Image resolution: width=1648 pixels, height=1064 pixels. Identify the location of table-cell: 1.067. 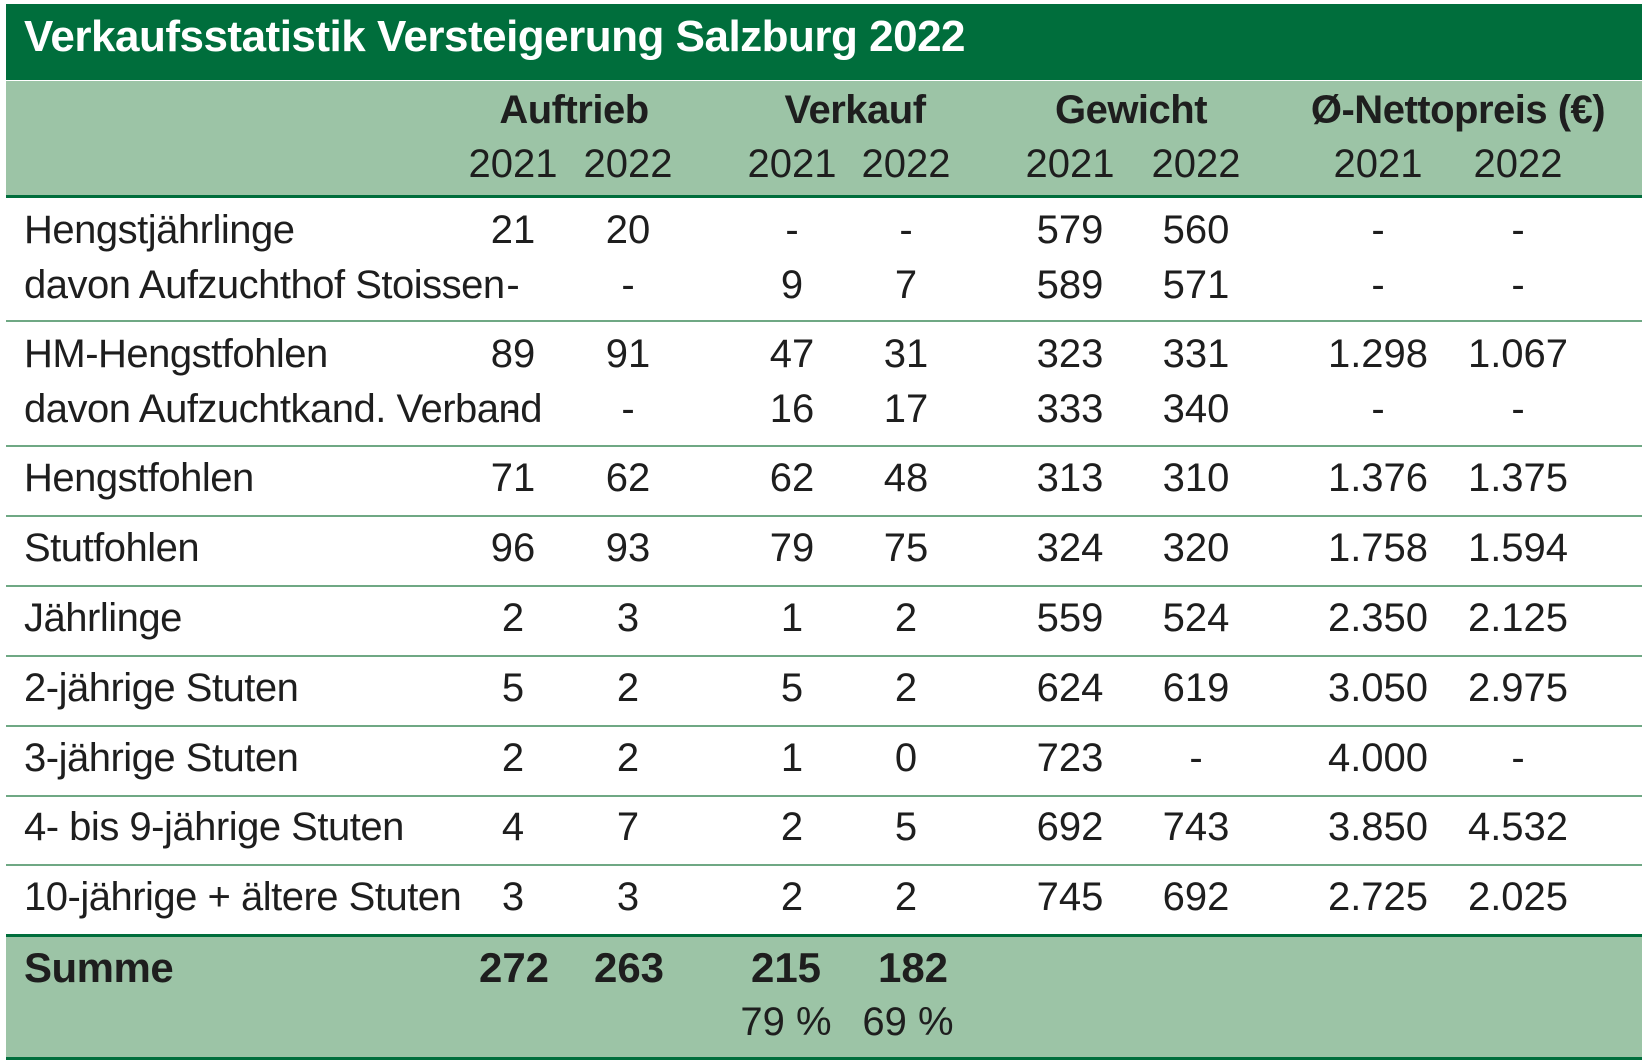
(1518, 354).